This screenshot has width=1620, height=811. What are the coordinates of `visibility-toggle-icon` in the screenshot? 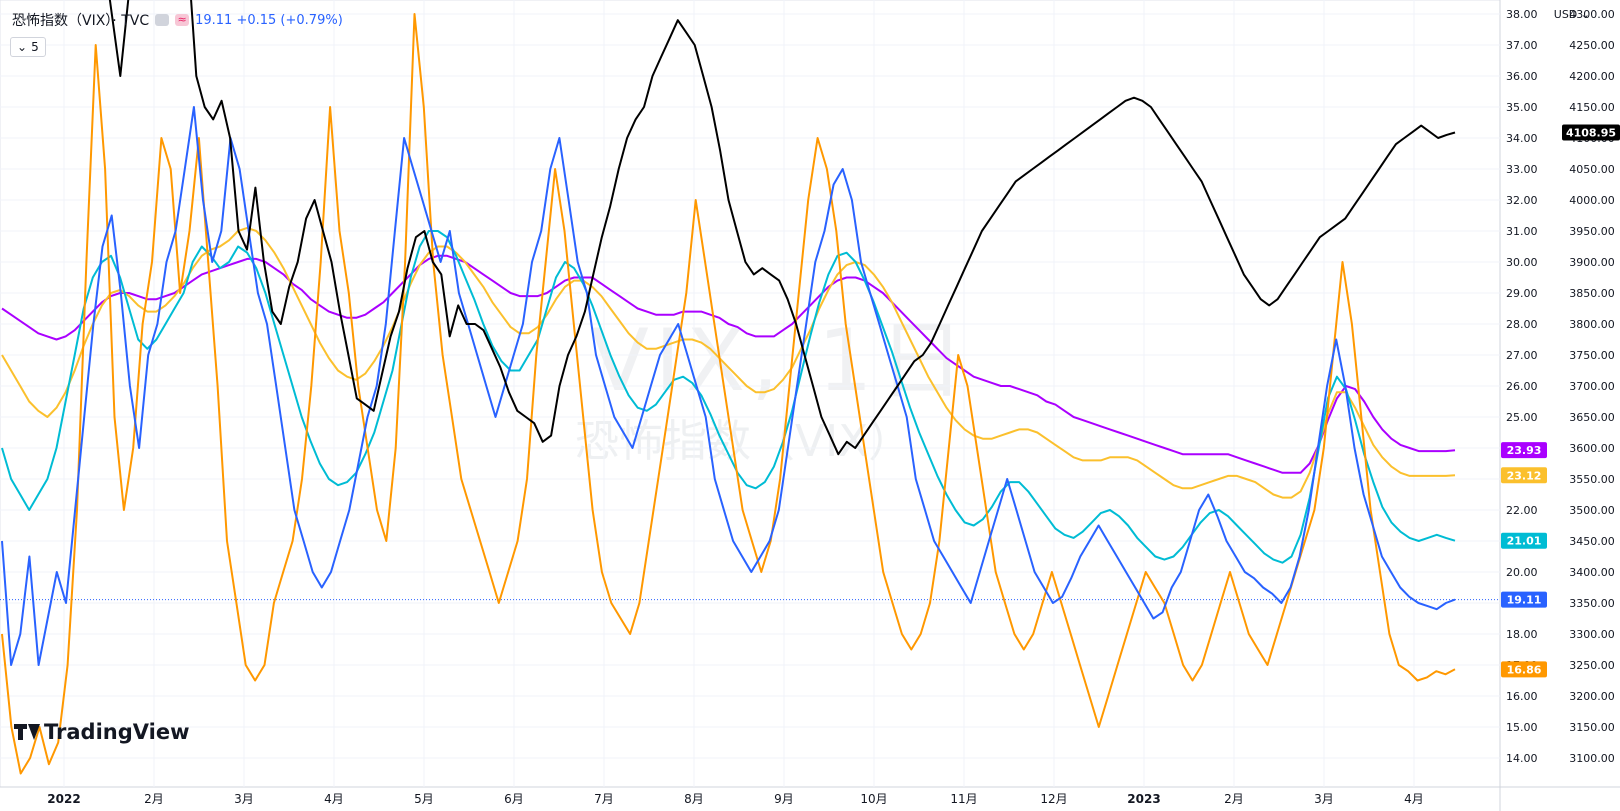 It's located at (162, 20).